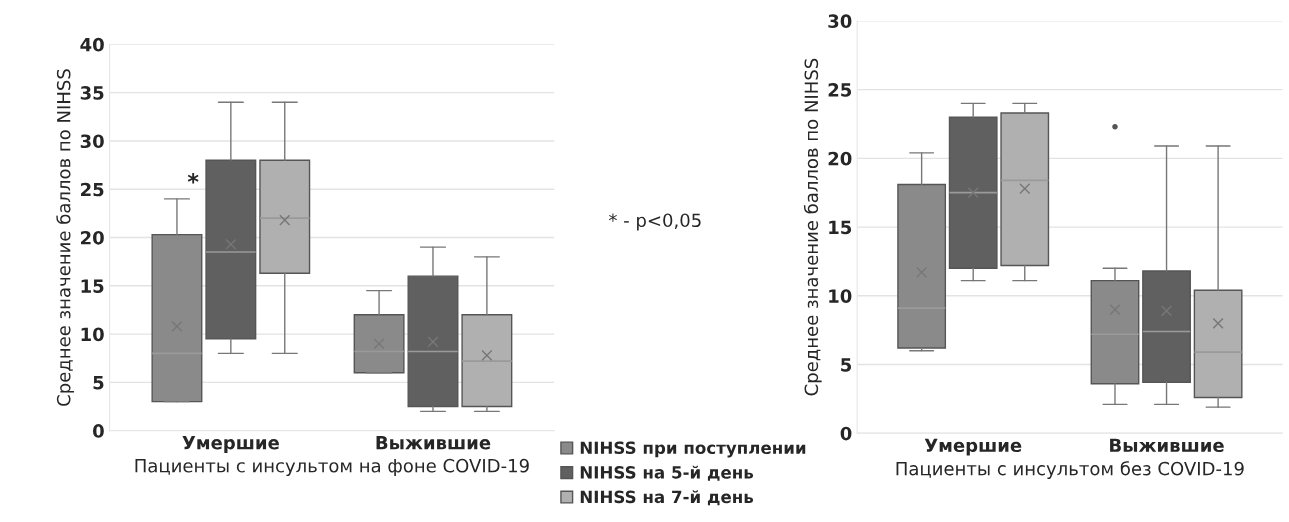  Describe the element at coordinates (92, 44) in the screenshot. I see `y-tick-label: 40` at that location.